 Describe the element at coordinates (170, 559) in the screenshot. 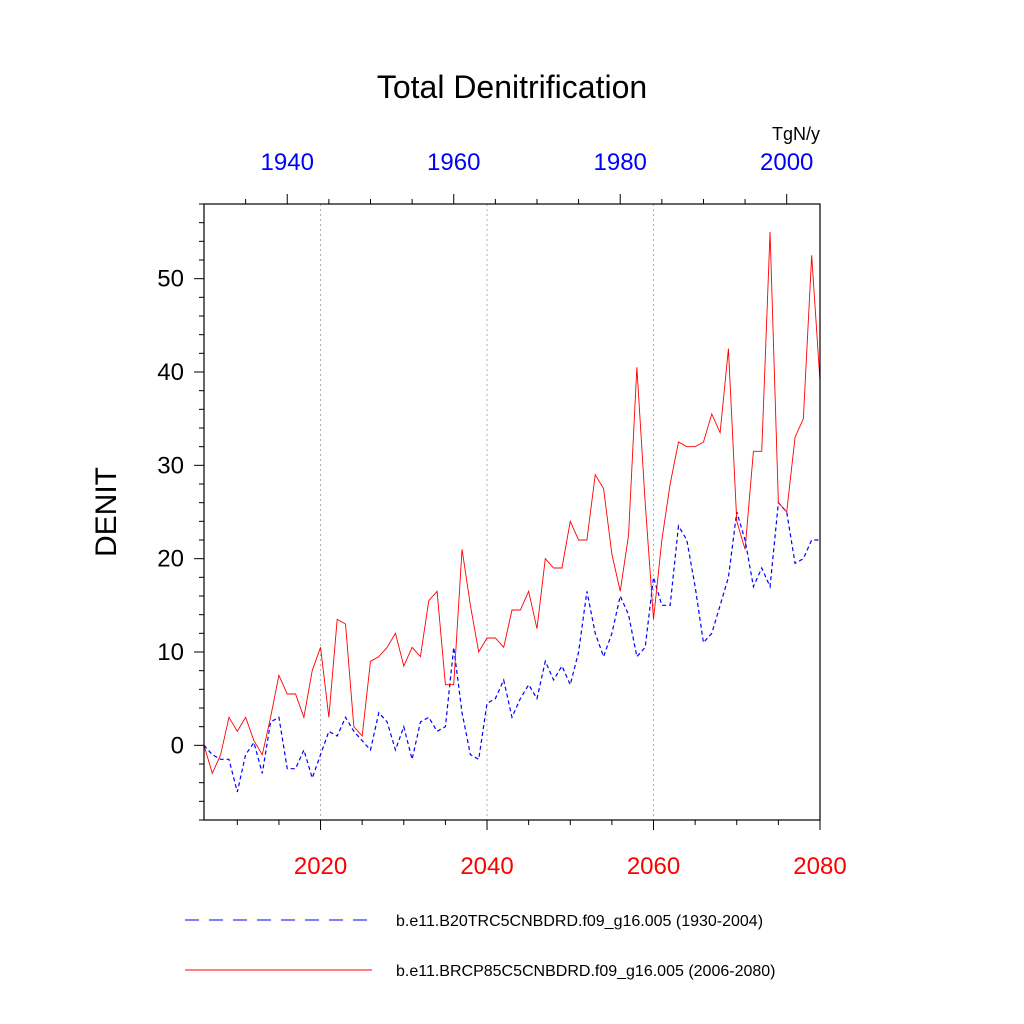

I see `y-tick-label: 20` at that location.